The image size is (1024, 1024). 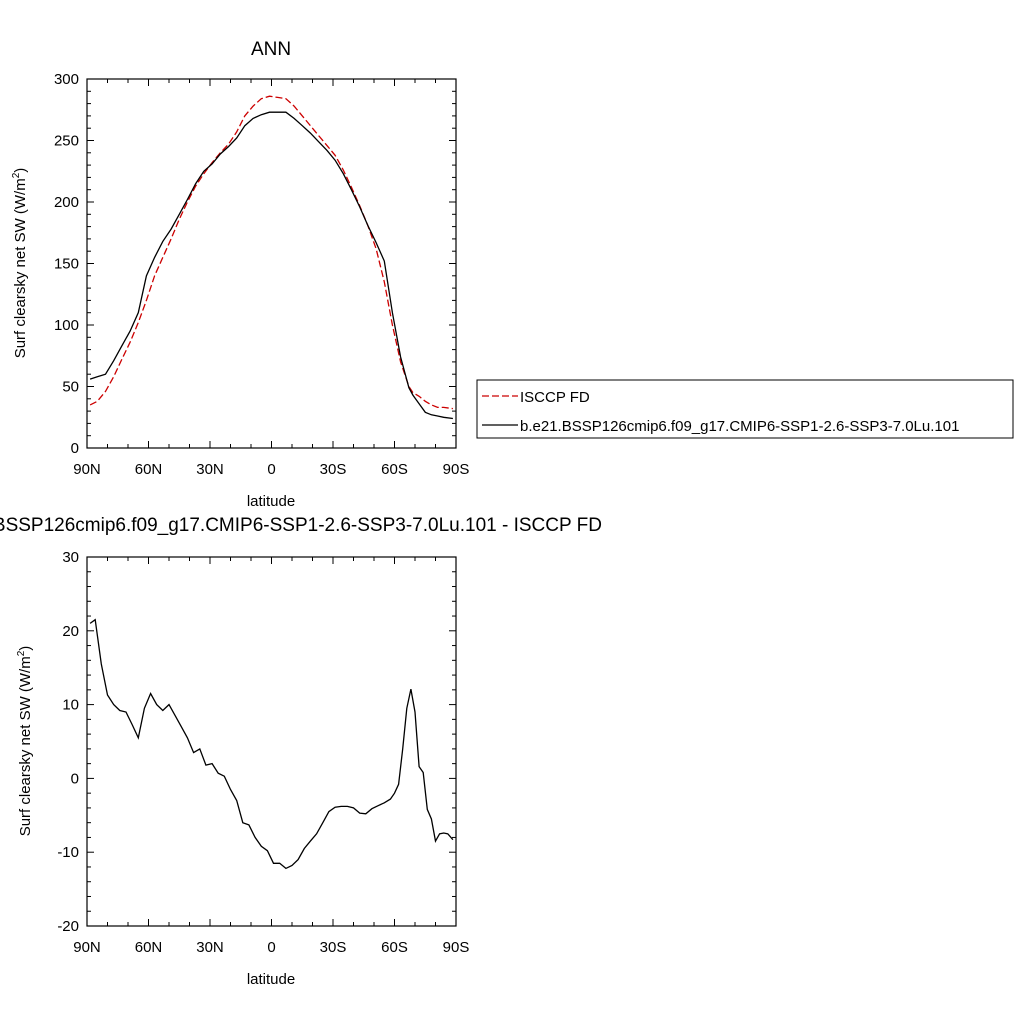 What do you see at coordinates (66, 79) in the screenshot?
I see `y-tick-label: 300` at bounding box center [66, 79].